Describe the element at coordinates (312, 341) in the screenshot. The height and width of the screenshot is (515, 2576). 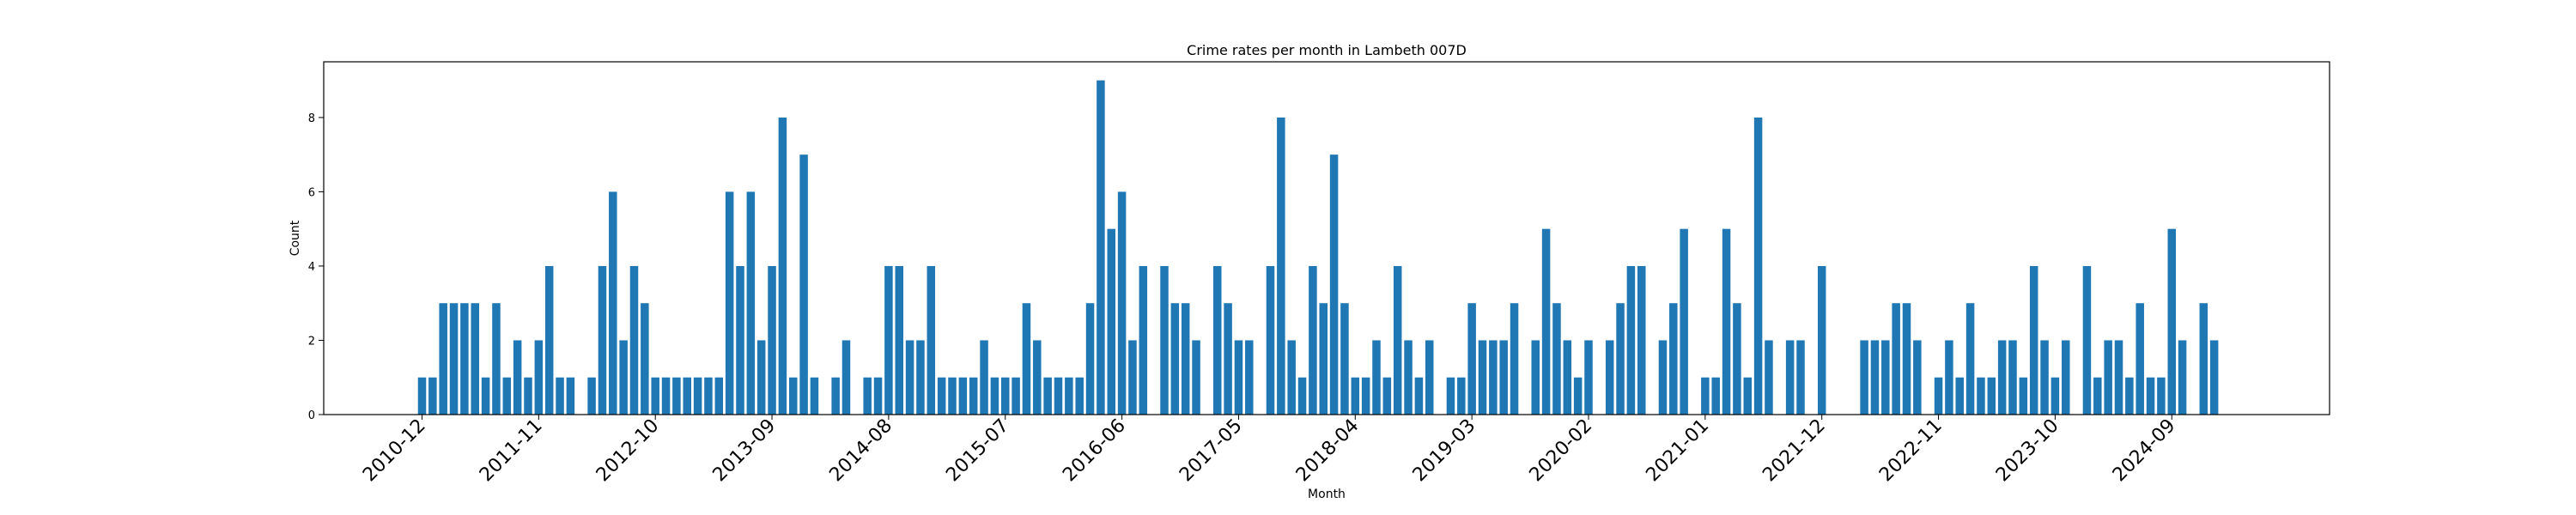
I see `y-tick-label: 2` at that location.